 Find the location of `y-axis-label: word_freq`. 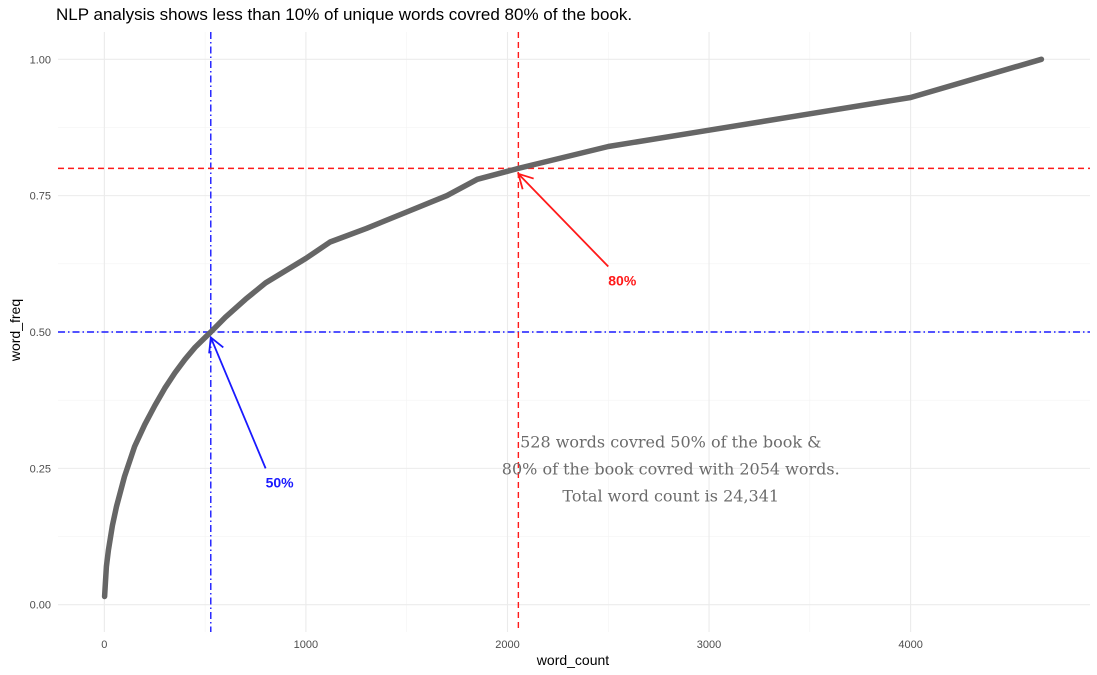

y-axis-label: word_freq is located at coordinates (15, 330).